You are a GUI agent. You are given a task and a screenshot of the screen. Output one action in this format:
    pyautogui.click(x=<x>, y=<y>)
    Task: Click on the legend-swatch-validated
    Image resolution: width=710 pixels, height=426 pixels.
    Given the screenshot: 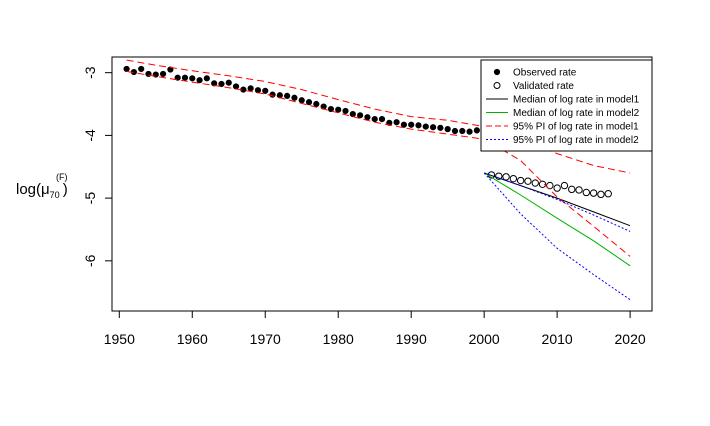 What is the action you would take?
    pyautogui.click(x=497, y=85)
    